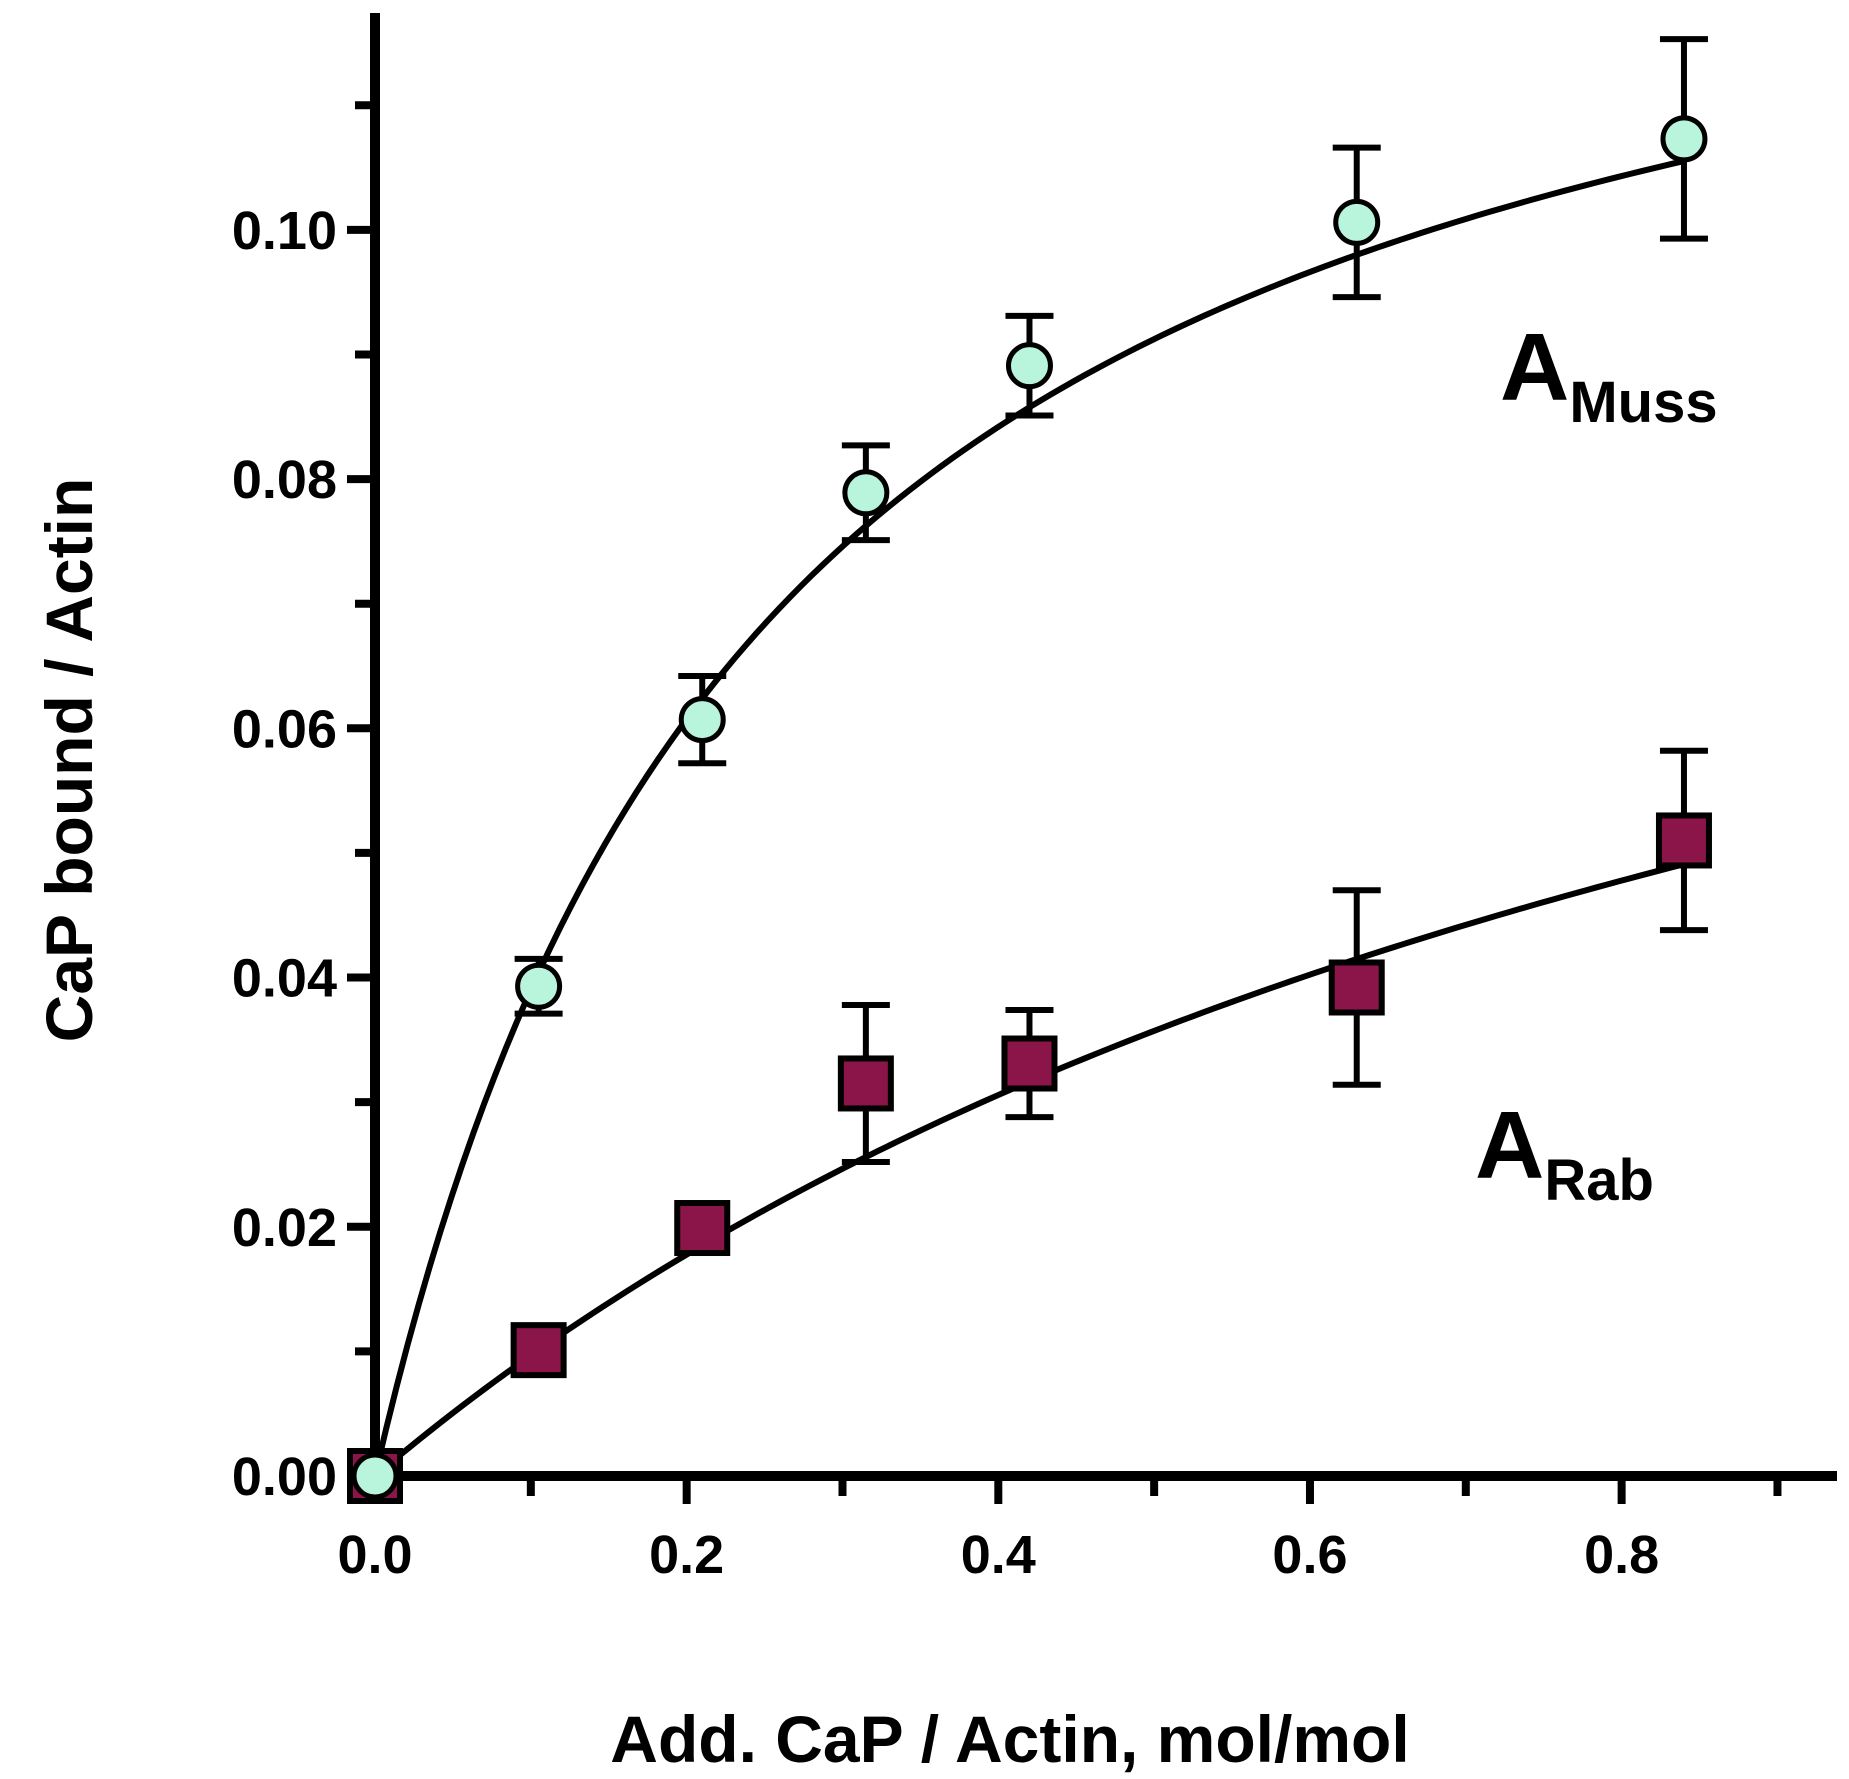  I want to click on y-tick-label: 0.06, so click(284, 729).